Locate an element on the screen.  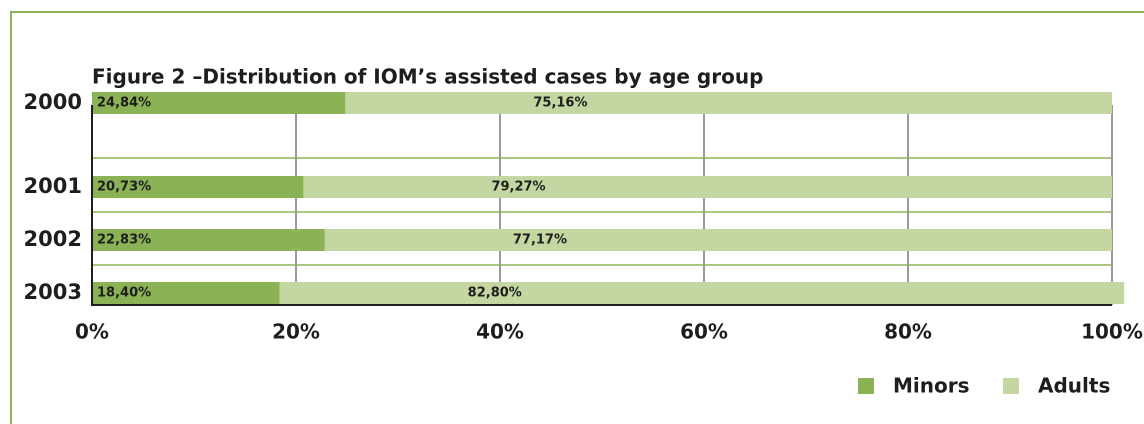
data-label: 18,40% is located at coordinates (124, 293).